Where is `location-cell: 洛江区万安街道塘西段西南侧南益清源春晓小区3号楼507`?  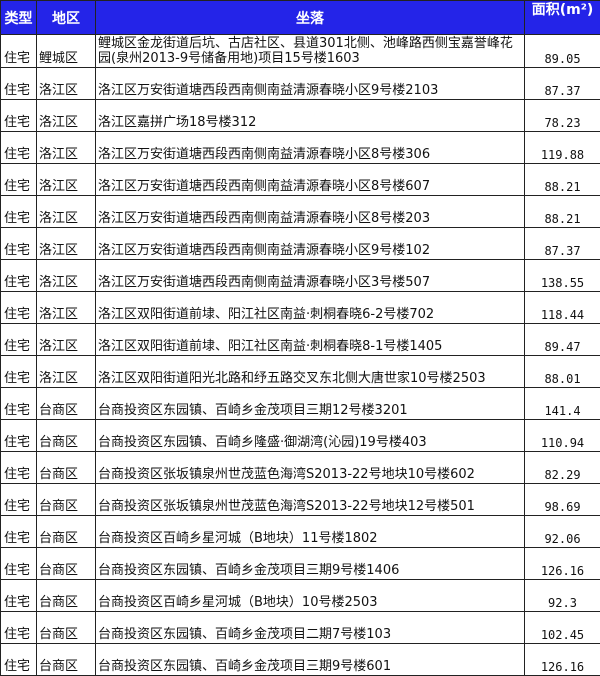 location-cell: 洛江区万安街道塘西段西南侧南益清源春晓小区3号楼507 is located at coordinates (310, 276).